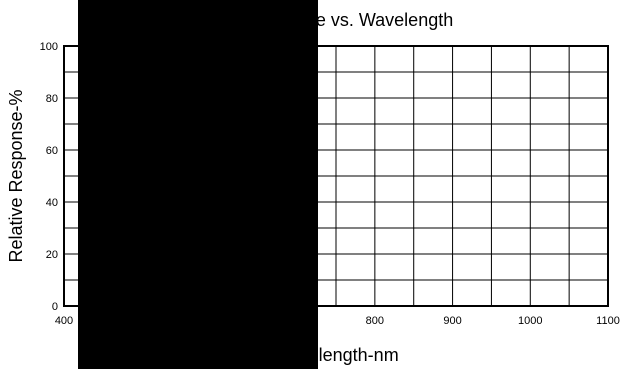 The width and height of the screenshot is (628, 369). What do you see at coordinates (452, 321) in the screenshot?
I see `x-tick-label: 900` at bounding box center [452, 321].